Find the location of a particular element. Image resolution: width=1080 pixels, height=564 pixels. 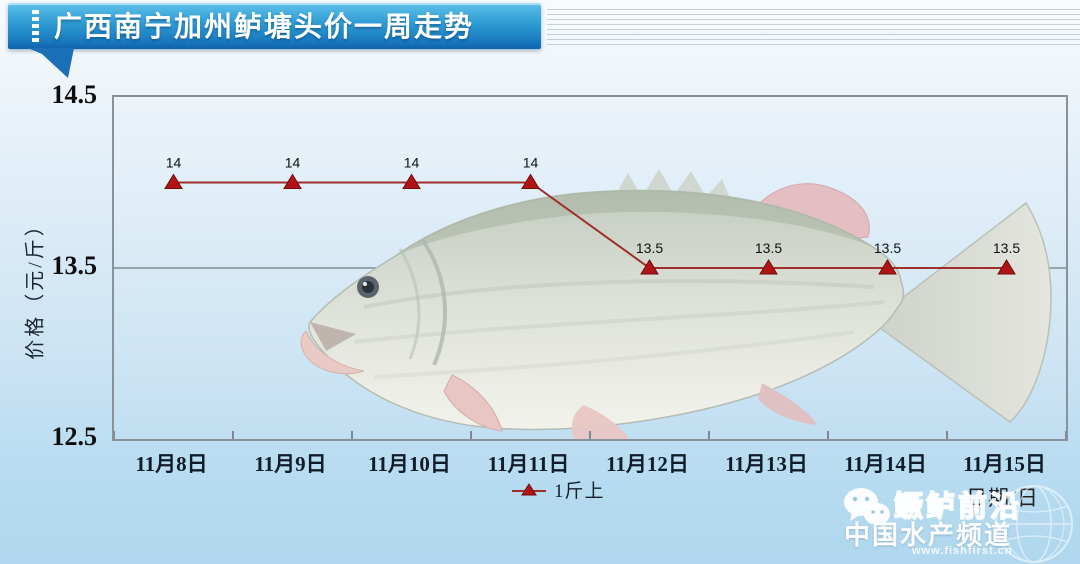

watermark-channel-text: 中国水产频道 is located at coordinates (928, 535).